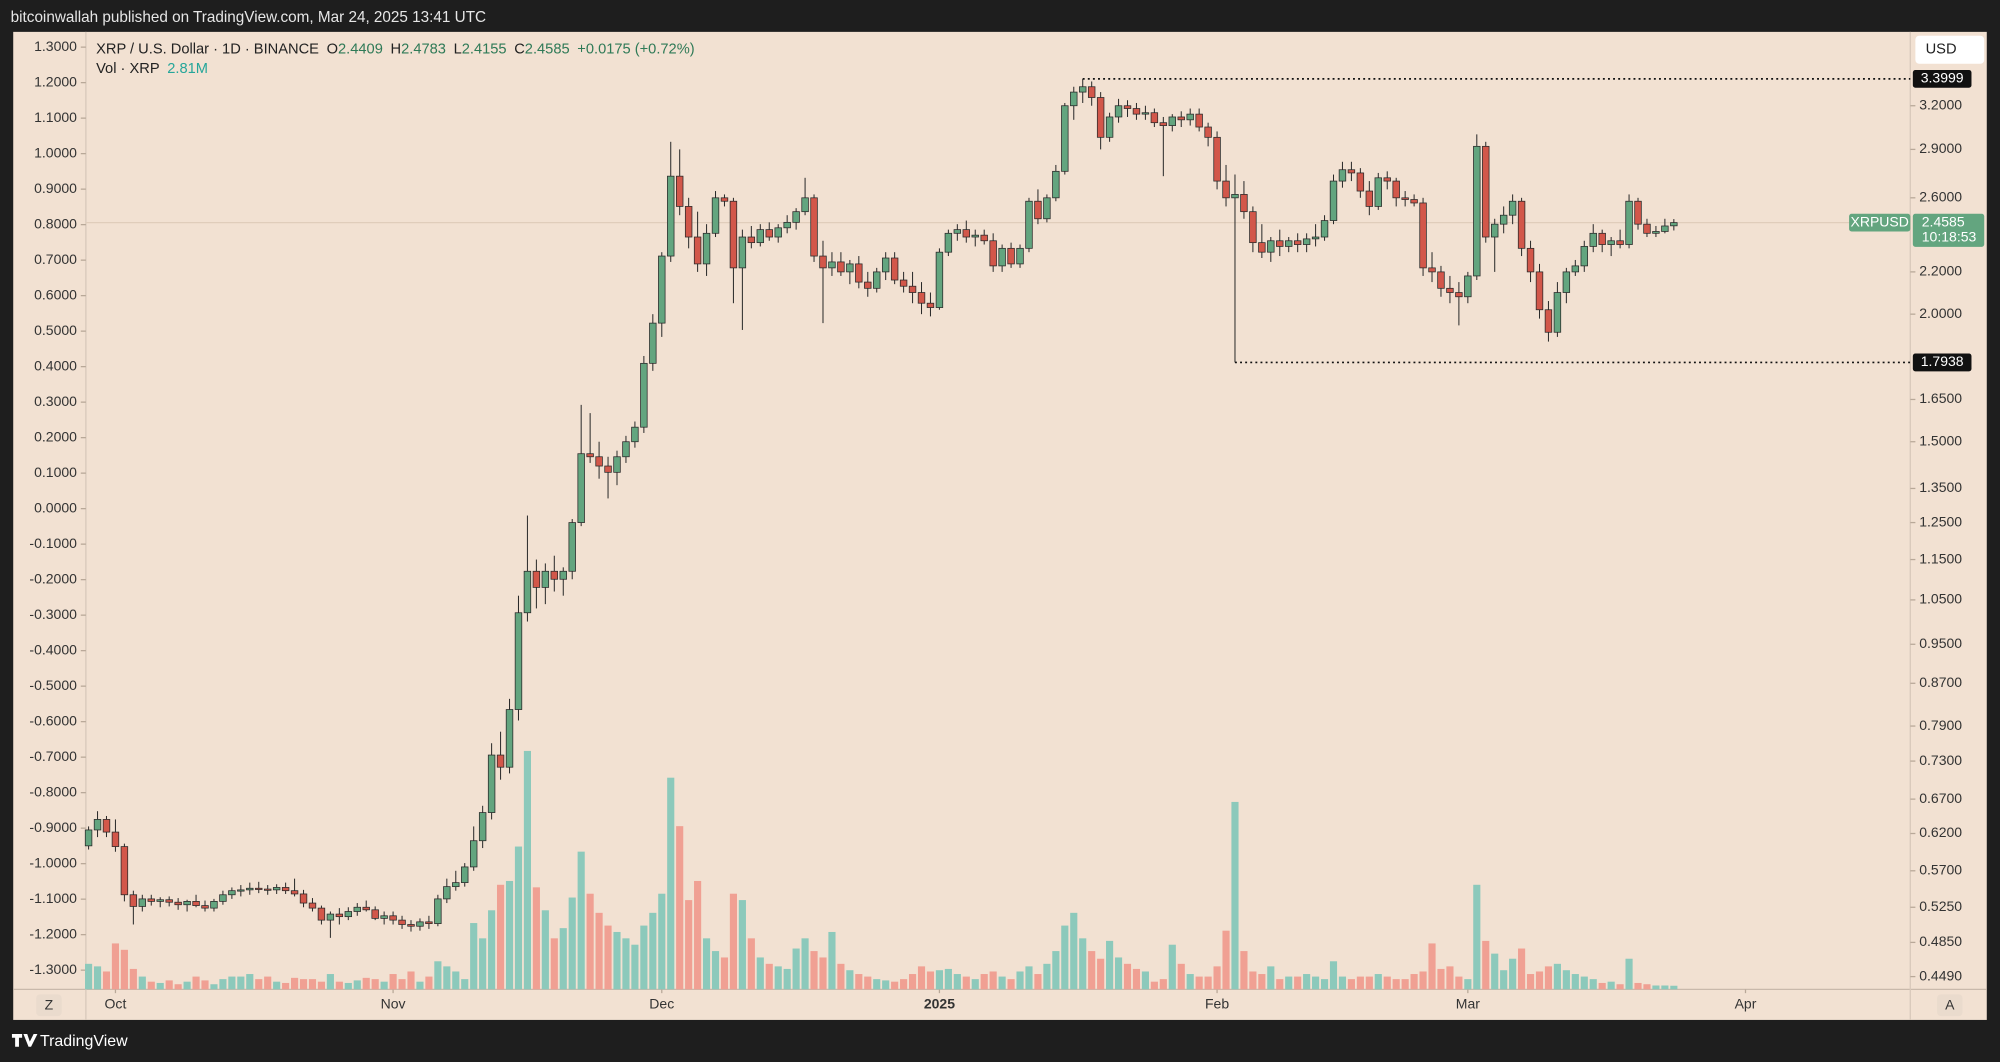 Image resolution: width=2000 pixels, height=1062 pixels. Describe the element at coordinates (53, 685) in the screenshot. I see `y2-tick-label: -0.5000` at that location.